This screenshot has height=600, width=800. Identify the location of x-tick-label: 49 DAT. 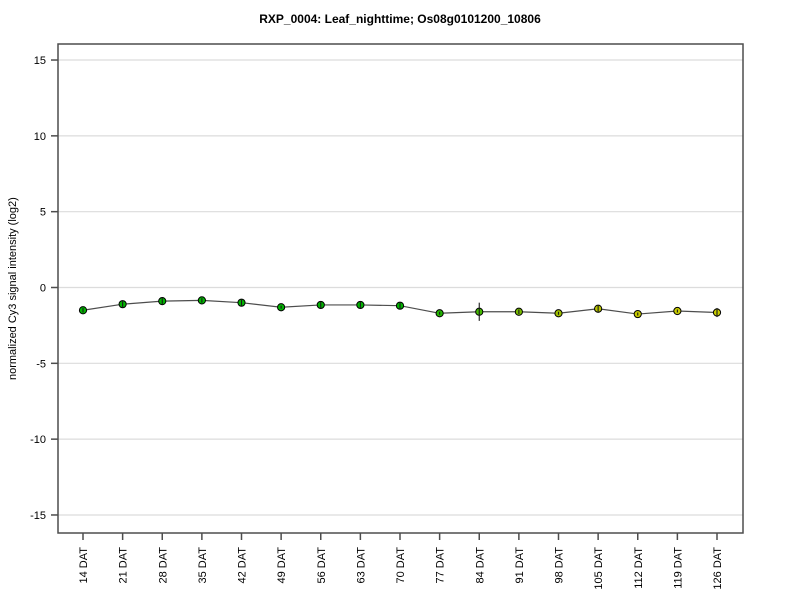
(282, 565).